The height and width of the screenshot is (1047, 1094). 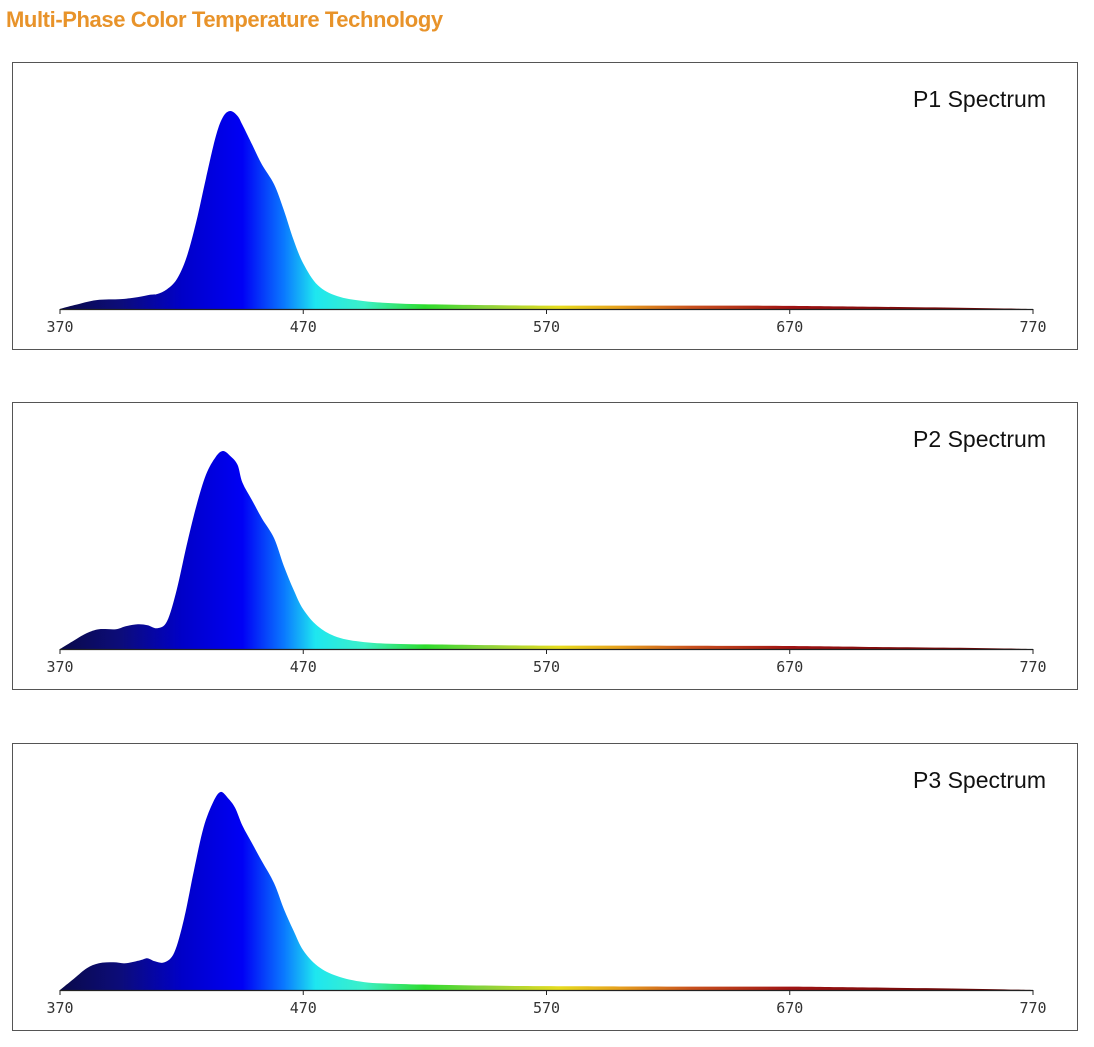 What do you see at coordinates (979, 439) in the screenshot?
I see `chart-title: P2 Spectrum` at bounding box center [979, 439].